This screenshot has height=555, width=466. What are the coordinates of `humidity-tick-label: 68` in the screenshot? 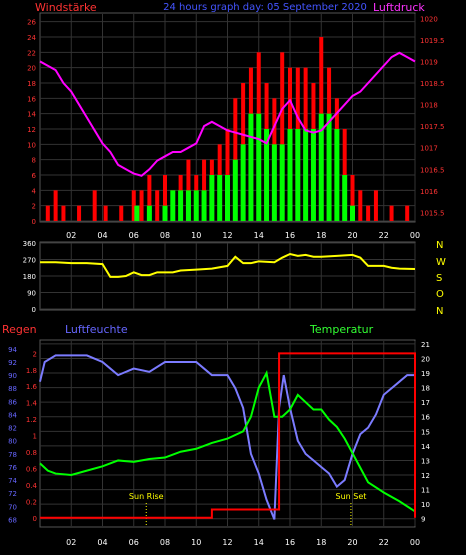 It's located at (12, 520).